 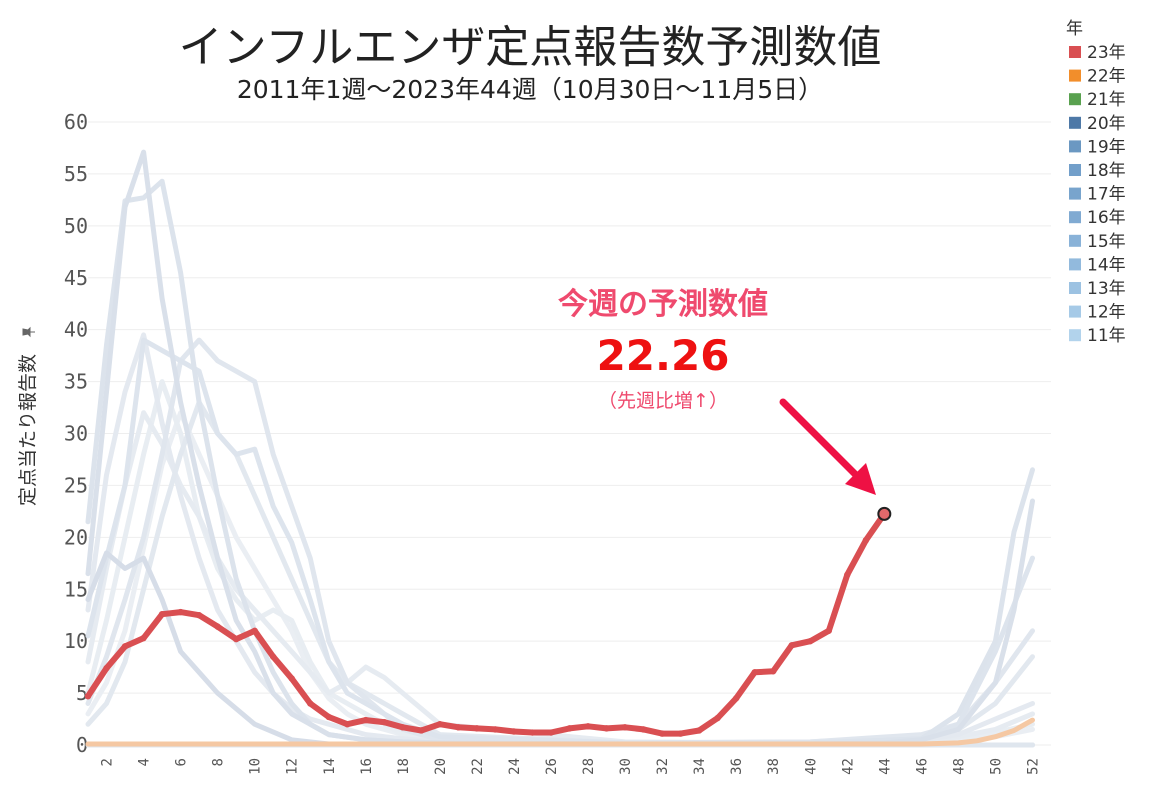 I want to click on x-tick-label: 52, so click(x=1033, y=766).